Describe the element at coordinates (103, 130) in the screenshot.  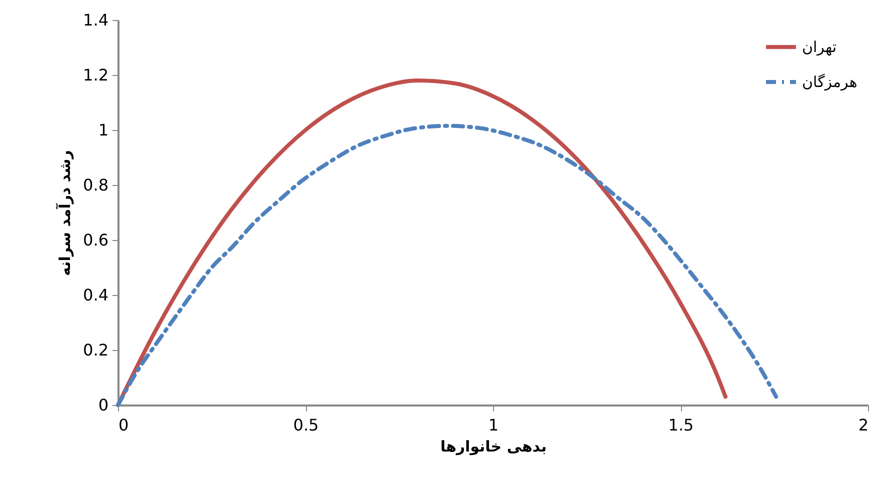
I see `y-tick-label: 1` at that location.